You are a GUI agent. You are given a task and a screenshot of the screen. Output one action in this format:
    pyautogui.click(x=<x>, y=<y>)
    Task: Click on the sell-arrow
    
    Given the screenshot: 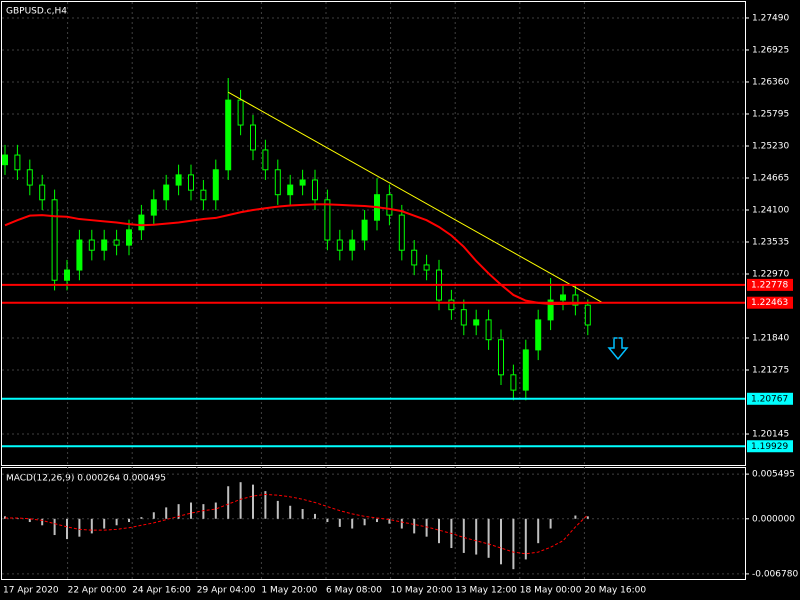 What is the action you would take?
    pyautogui.click(x=618, y=349)
    